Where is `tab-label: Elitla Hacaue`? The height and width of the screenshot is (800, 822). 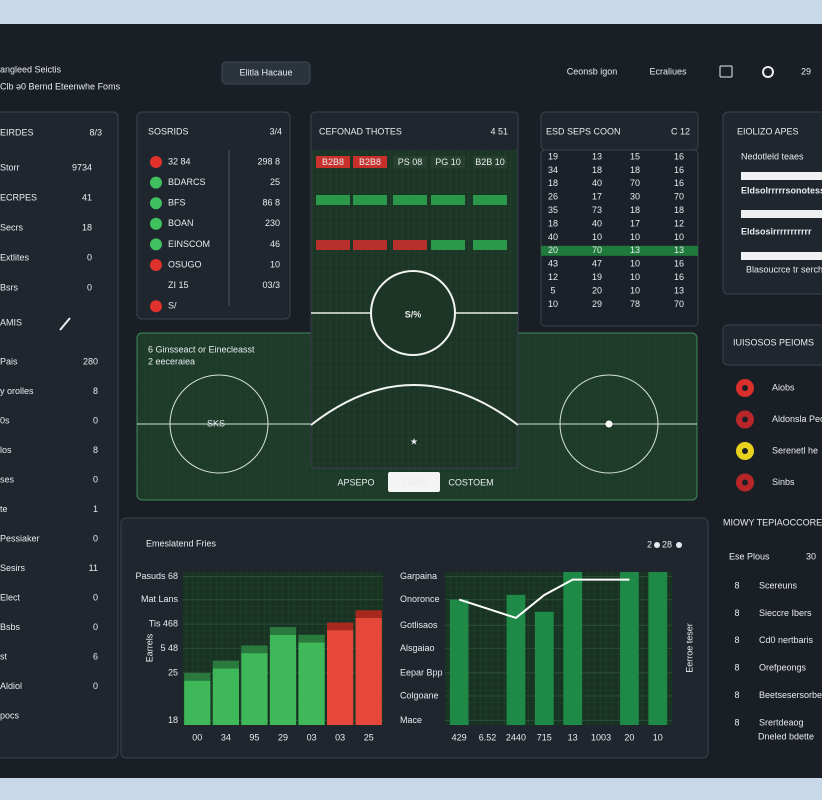 tab-label: Elitla Hacaue is located at coordinates (265, 72).